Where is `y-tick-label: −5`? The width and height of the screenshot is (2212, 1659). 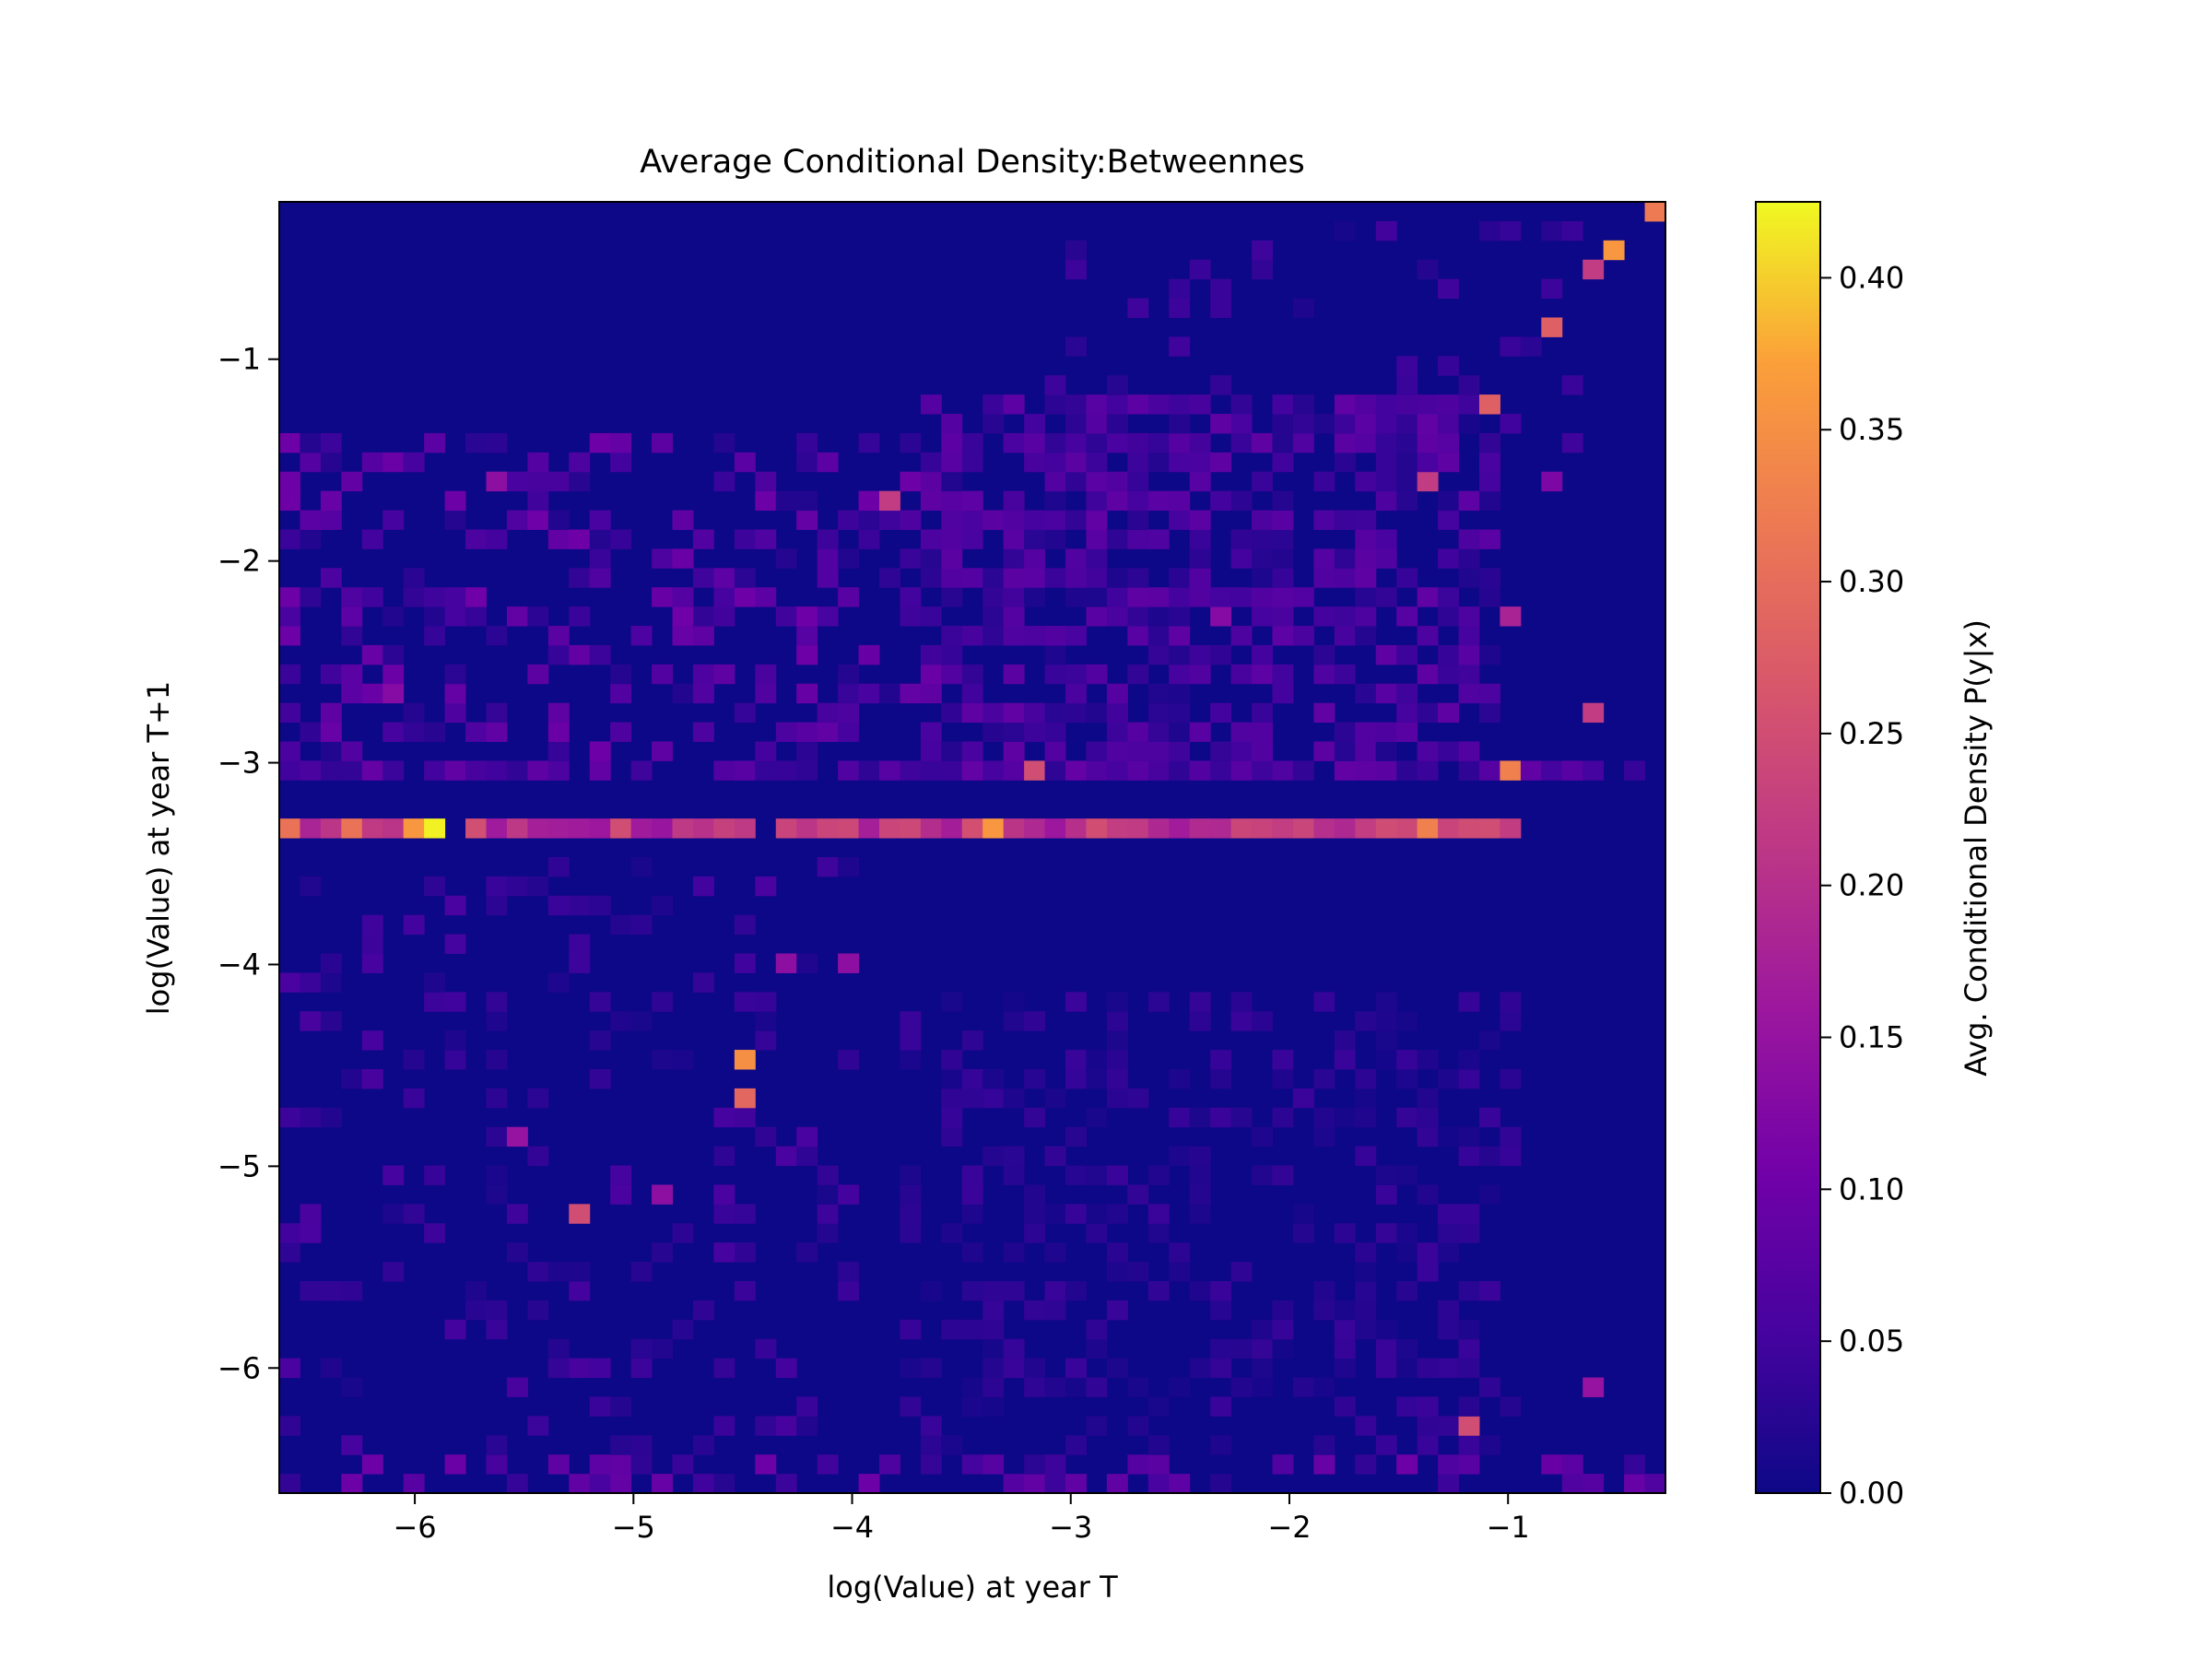 y-tick-label: −5 is located at coordinates (239, 1165).